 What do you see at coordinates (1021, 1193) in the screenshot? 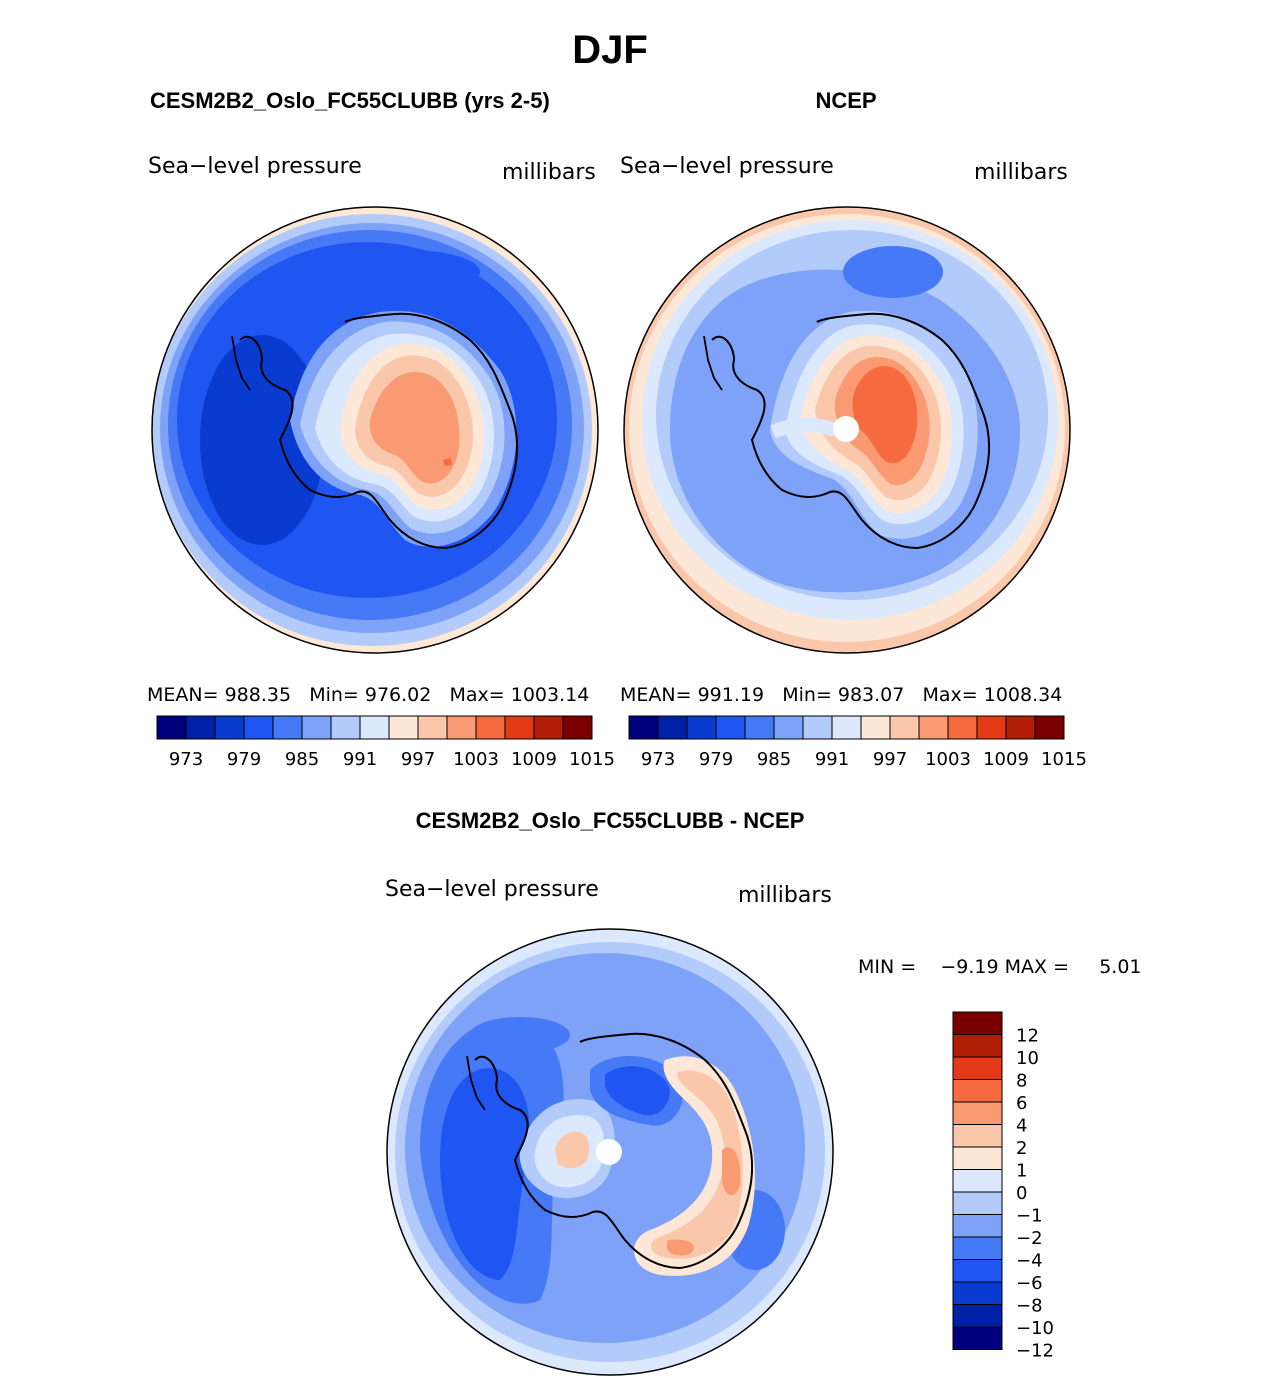
I see `colorbar-tick-label: 0` at bounding box center [1021, 1193].